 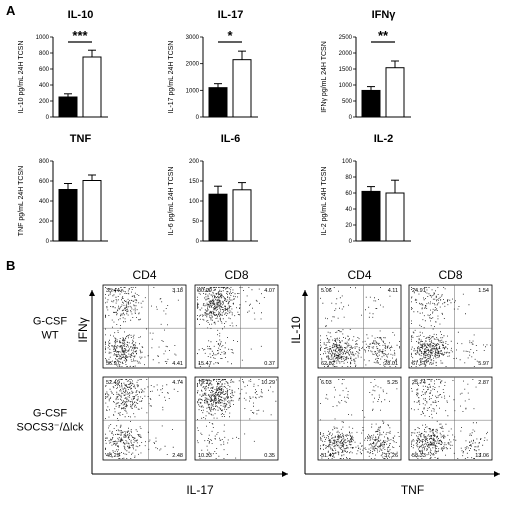 What do you see at coordinates (392, 383) in the screenshot?
I see `quadrant-percentage: 5.25` at bounding box center [392, 383].